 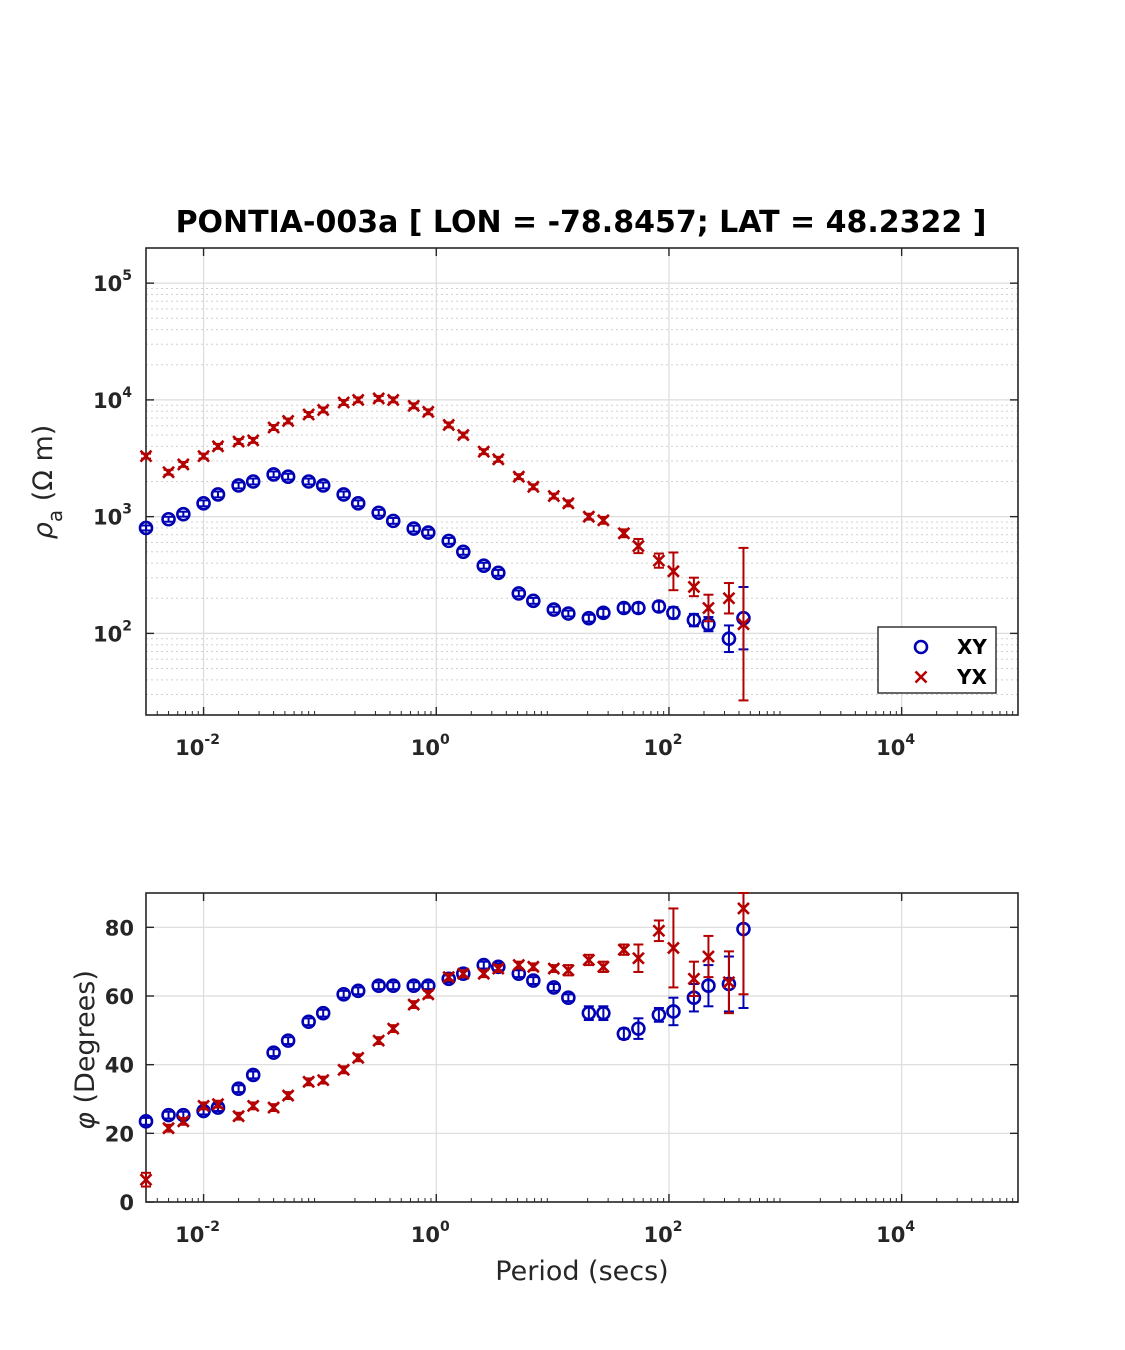 I want to click on series-xy, so click(x=444, y=560).